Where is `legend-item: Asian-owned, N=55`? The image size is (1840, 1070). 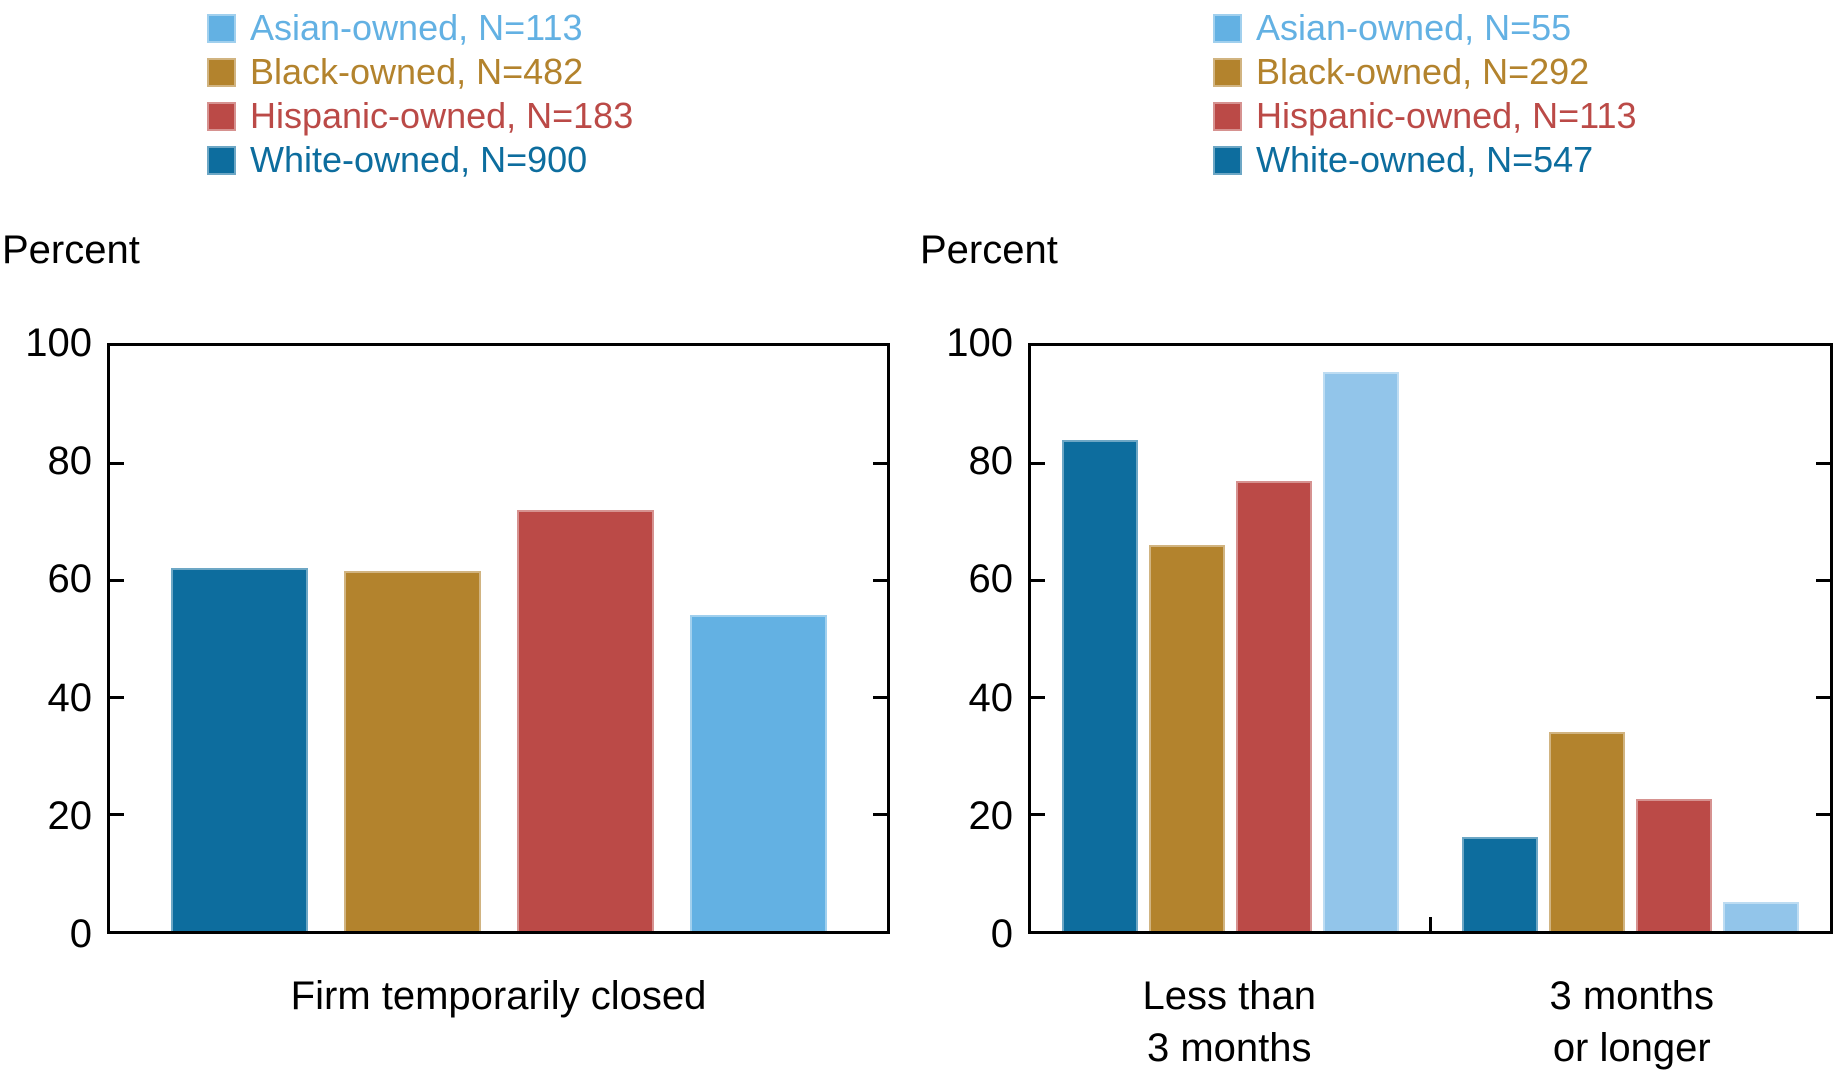 legend-item: Asian-owned, N=55 is located at coordinates (1425, 28).